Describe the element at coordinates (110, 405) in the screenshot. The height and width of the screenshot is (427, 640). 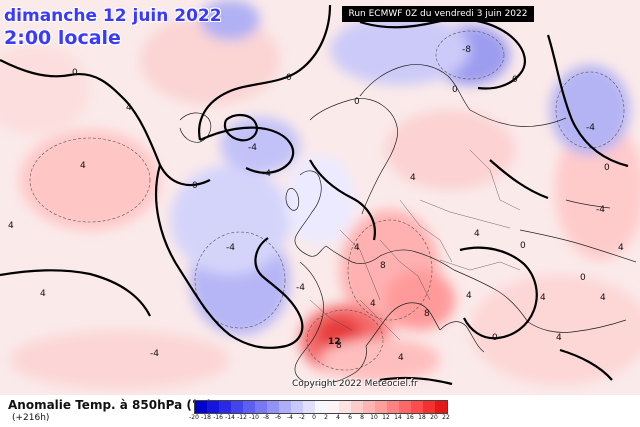
I see `legend-title: Anomalie Temp. à 850hPa (°C)` at that location.